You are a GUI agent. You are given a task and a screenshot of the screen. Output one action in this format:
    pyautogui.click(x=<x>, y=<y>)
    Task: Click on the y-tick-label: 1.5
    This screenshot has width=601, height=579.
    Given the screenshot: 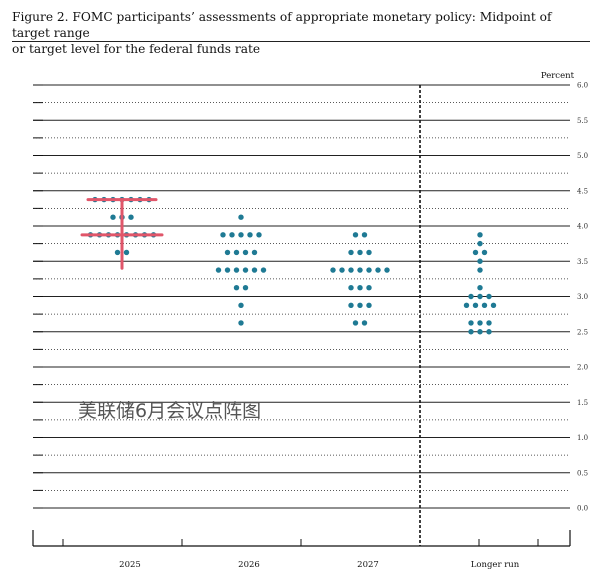 What is the action you would take?
    pyautogui.click(x=582, y=403)
    